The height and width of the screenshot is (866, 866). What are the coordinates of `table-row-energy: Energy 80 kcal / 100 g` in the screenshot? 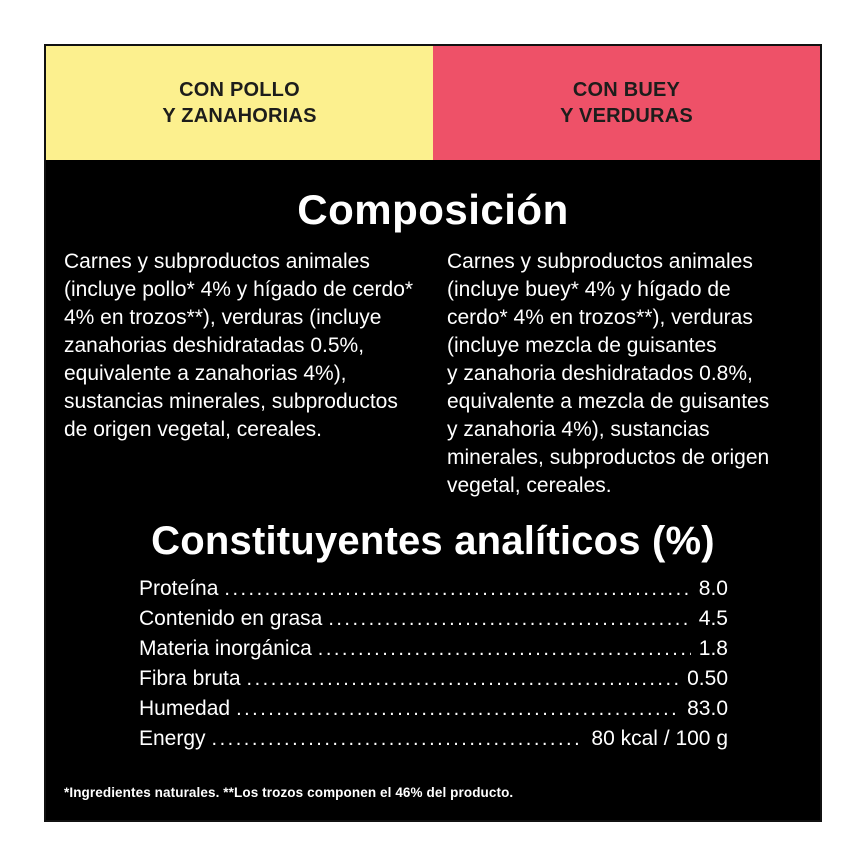 It's located at (433, 739).